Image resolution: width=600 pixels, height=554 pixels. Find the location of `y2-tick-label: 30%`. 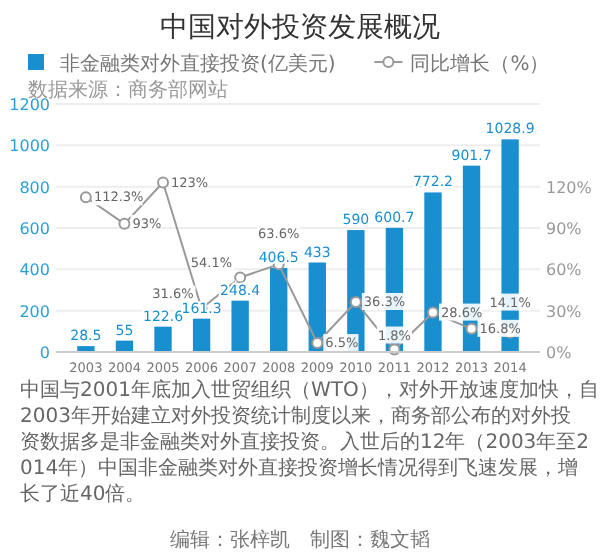

y2-tick-label: 30% is located at coordinates (564, 311).